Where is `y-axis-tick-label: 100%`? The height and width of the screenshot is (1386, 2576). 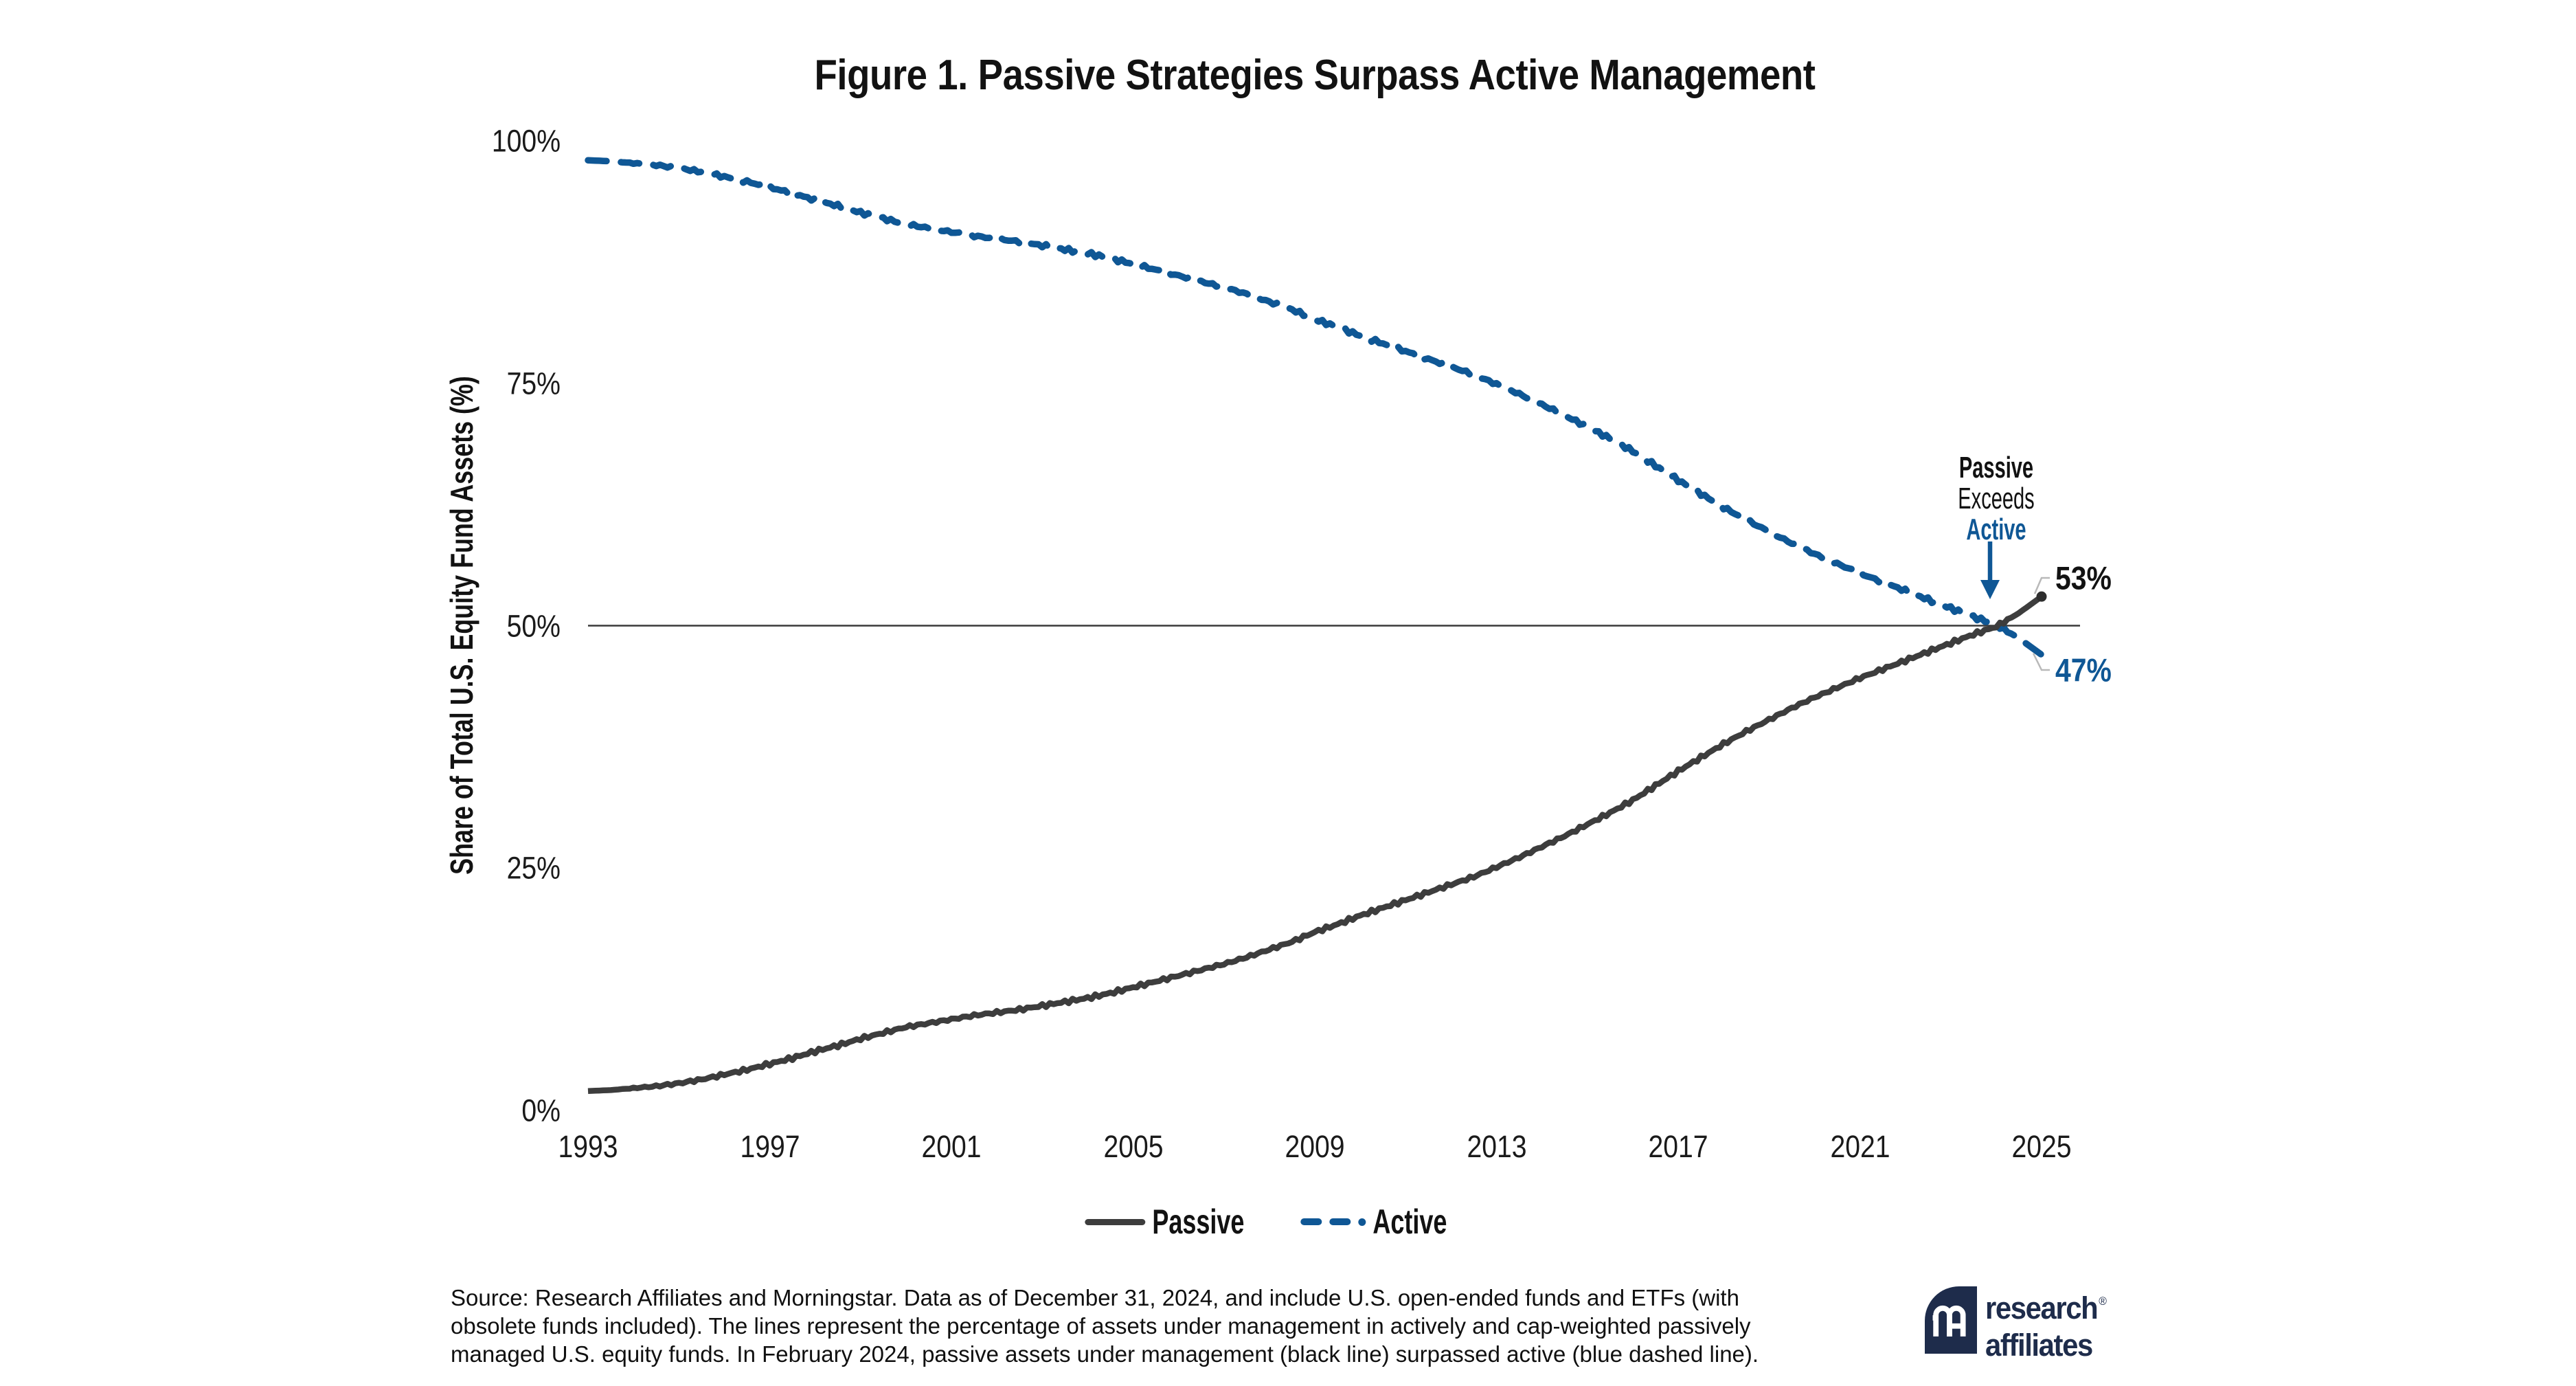
y-axis-tick-label: 100% is located at coordinates (526, 141).